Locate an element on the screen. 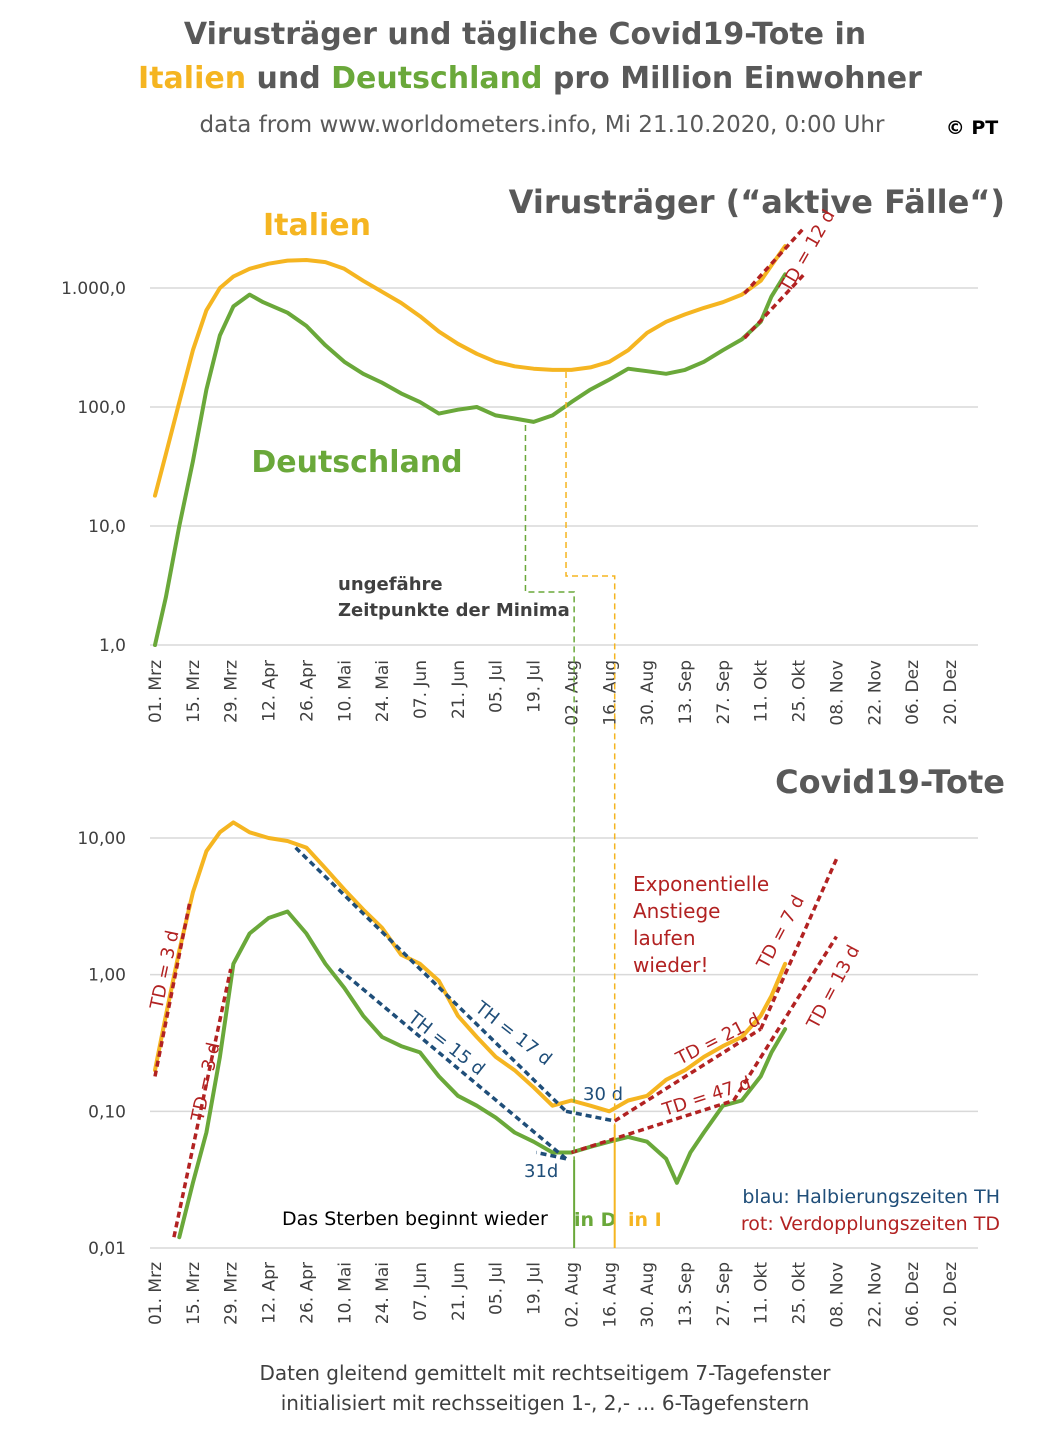  x-tick-label: 05. Jul is located at coordinates (497, 686).